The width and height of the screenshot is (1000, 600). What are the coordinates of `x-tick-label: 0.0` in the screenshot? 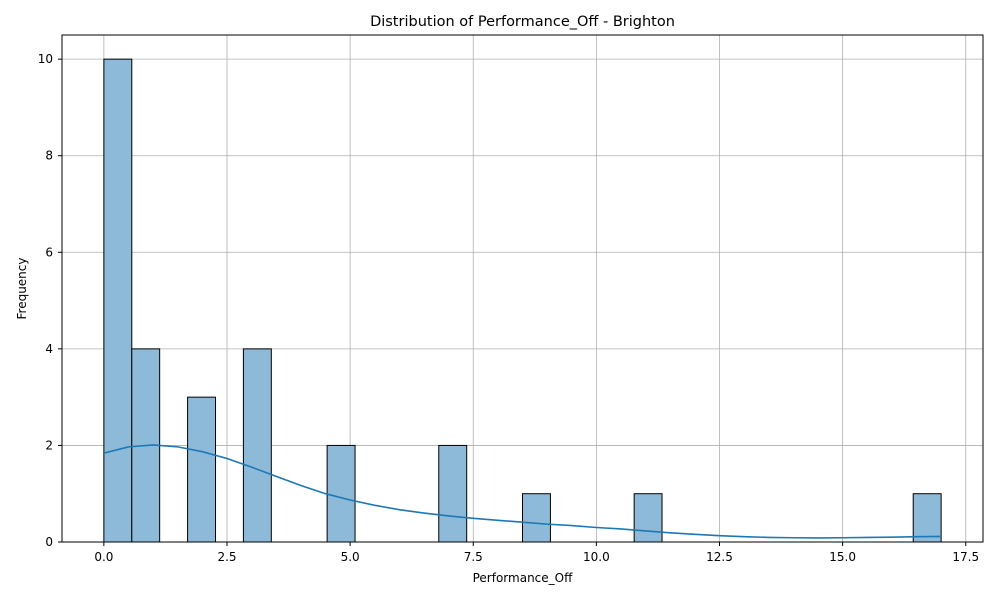 It's located at (103, 557).